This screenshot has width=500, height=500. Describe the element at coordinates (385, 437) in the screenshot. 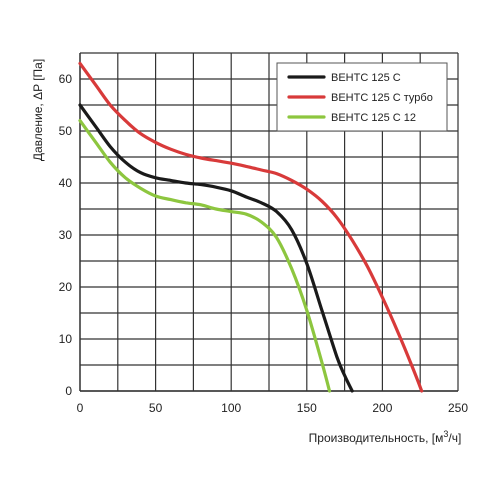

I see `x-axis-title: Производительность, [м3/ч]` at that location.